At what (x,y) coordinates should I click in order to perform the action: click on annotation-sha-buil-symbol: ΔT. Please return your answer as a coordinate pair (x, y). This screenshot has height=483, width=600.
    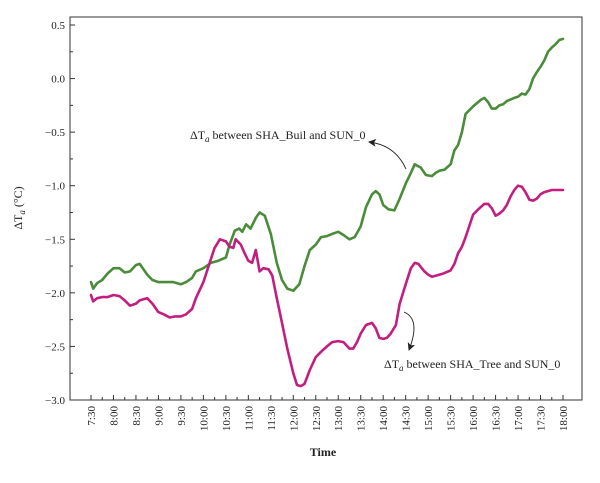
    Looking at the image, I should click on (198, 135).